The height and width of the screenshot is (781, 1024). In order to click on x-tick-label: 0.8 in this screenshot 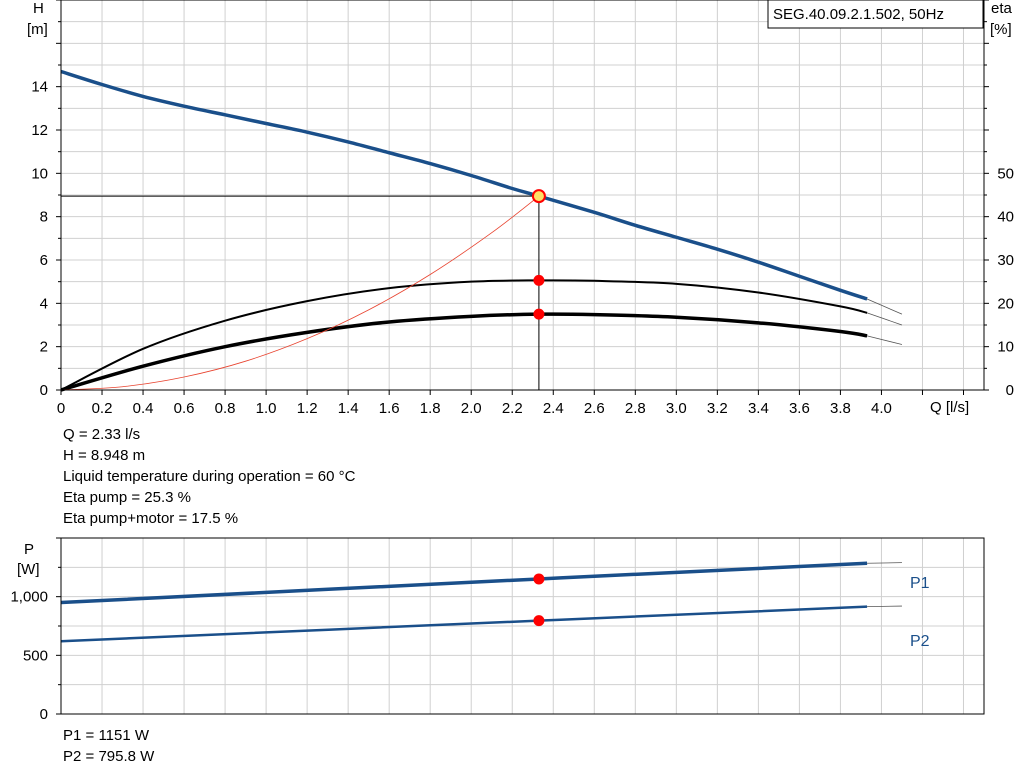, I will do `click(225, 408)`.